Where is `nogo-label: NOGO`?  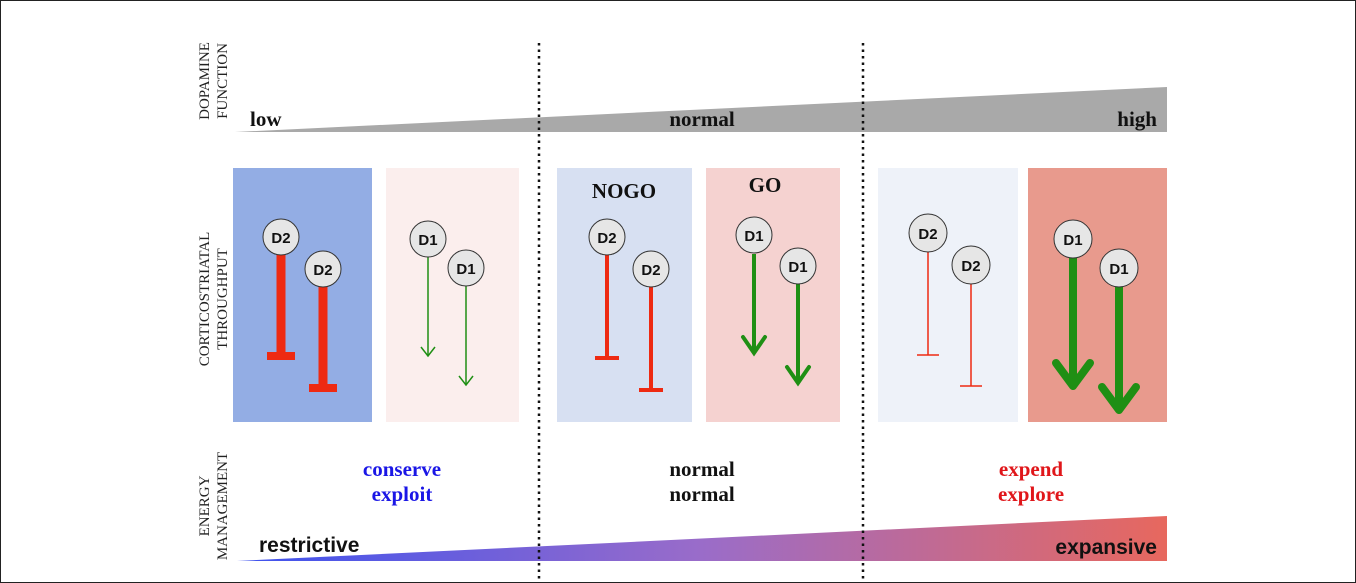
nogo-label: NOGO is located at coordinates (624, 191).